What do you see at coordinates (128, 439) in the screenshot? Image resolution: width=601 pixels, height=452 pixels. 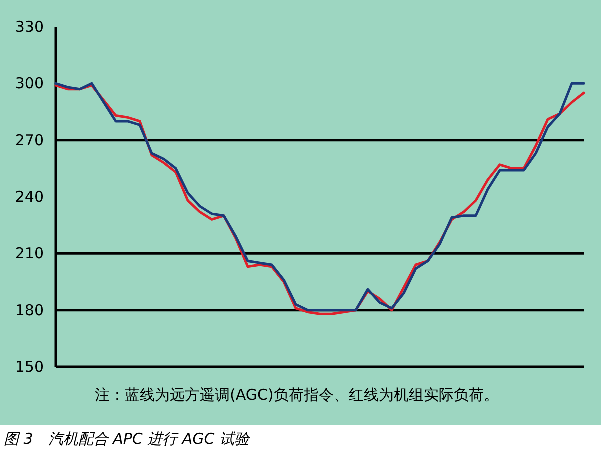 I see `caption: 图 3 汽机配合 APC 进行 AGC 试验` at bounding box center [128, 439].